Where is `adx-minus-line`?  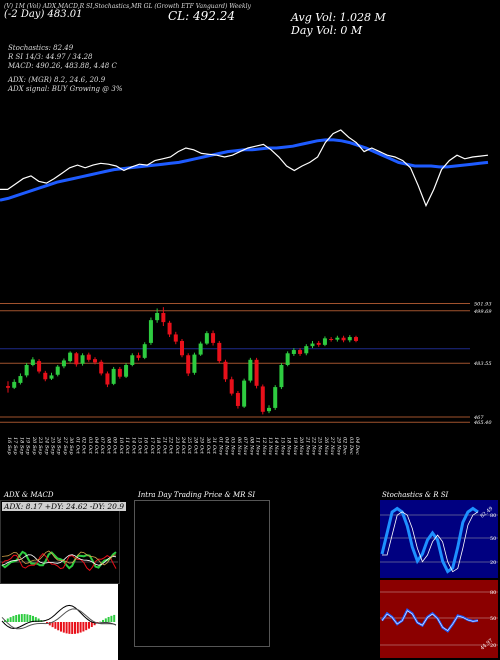
adx-minus-line is located at coordinates (59, 562).